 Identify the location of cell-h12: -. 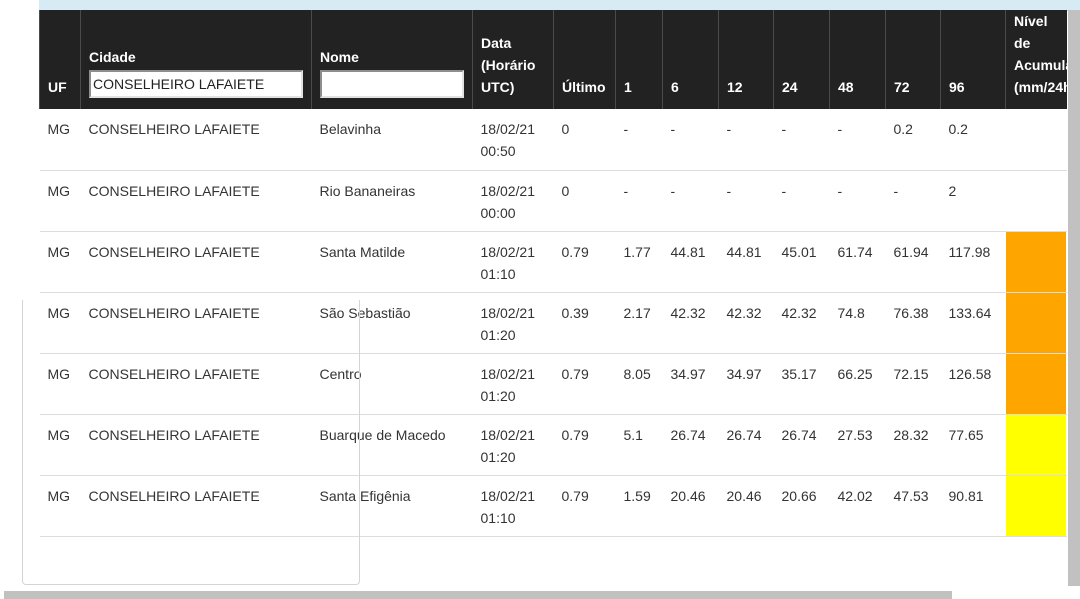
(746, 201).